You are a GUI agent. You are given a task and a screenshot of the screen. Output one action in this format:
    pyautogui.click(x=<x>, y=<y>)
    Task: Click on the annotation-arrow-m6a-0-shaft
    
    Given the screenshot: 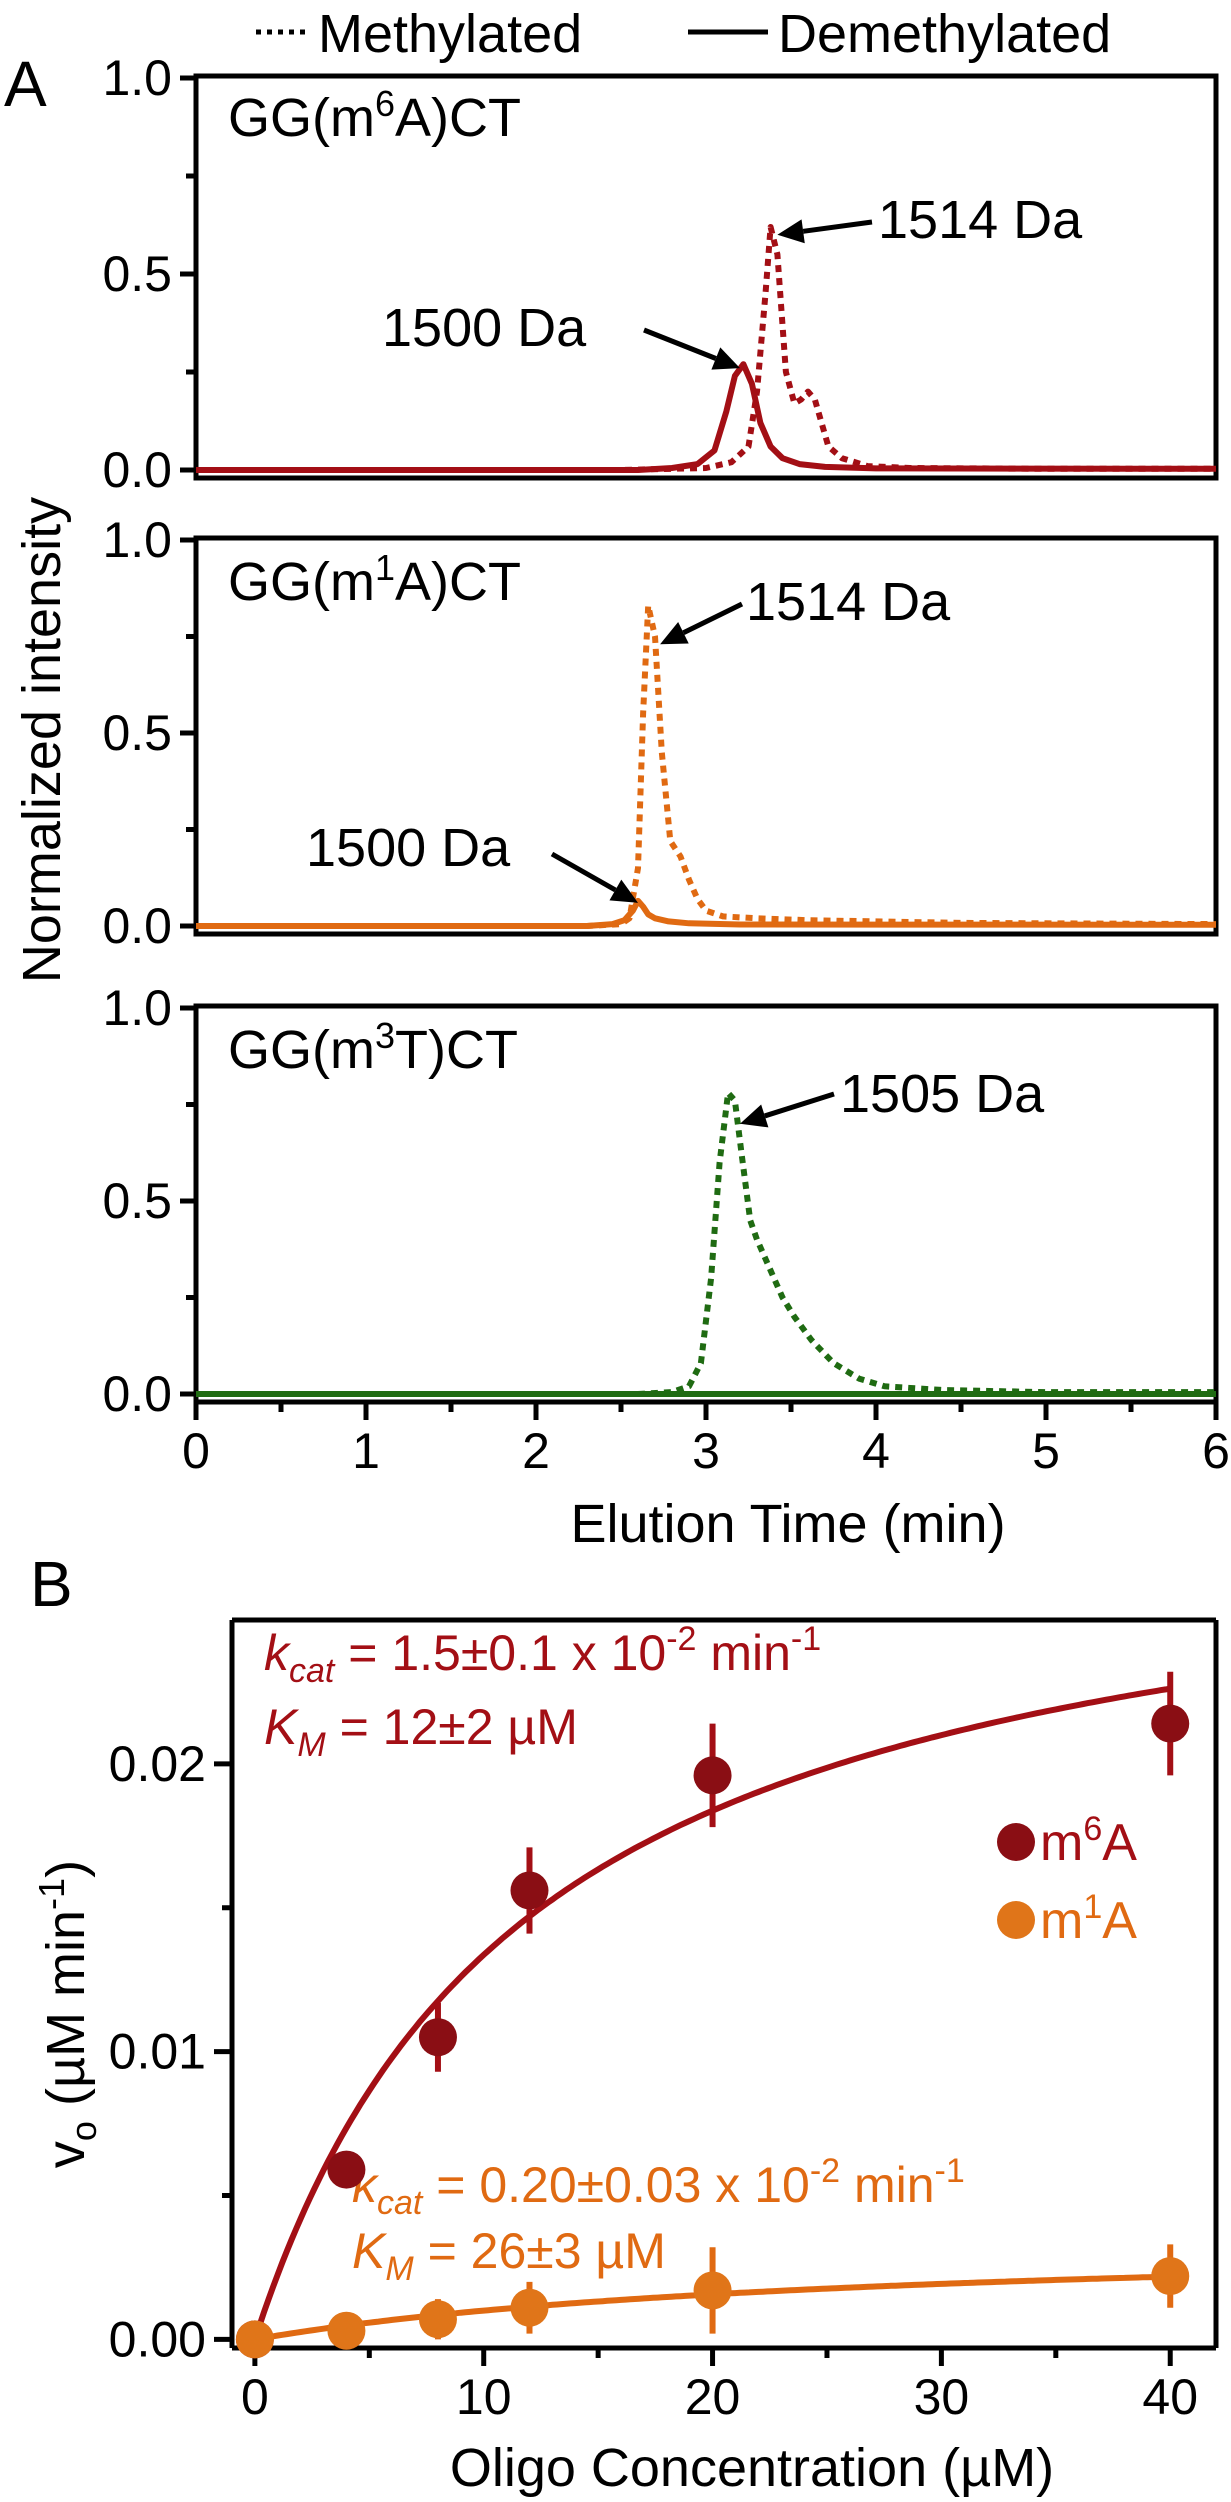 What is the action you would take?
    pyautogui.click(x=837, y=226)
    